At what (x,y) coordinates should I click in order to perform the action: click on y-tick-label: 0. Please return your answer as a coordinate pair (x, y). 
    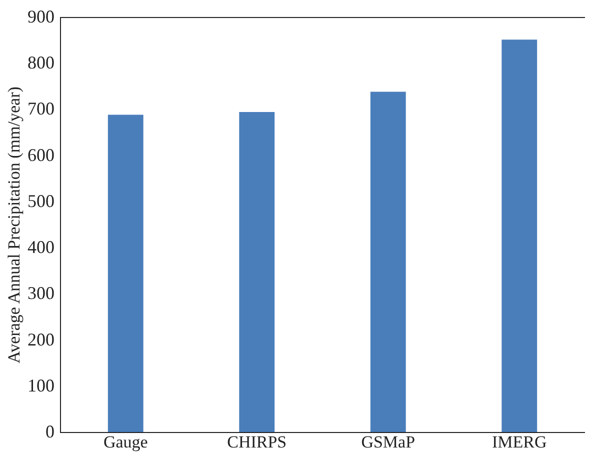
    Looking at the image, I should click on (50, 432).